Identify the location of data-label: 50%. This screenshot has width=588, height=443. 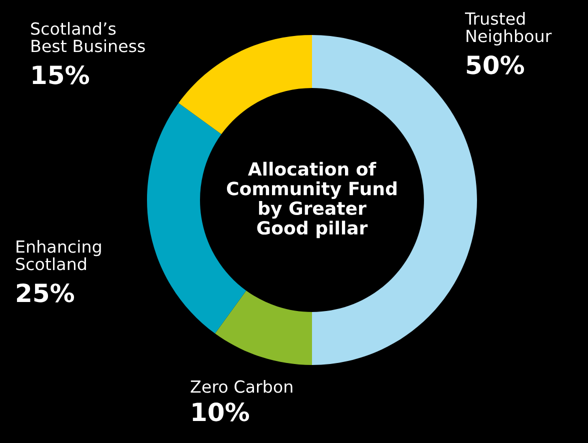
(495, 64).